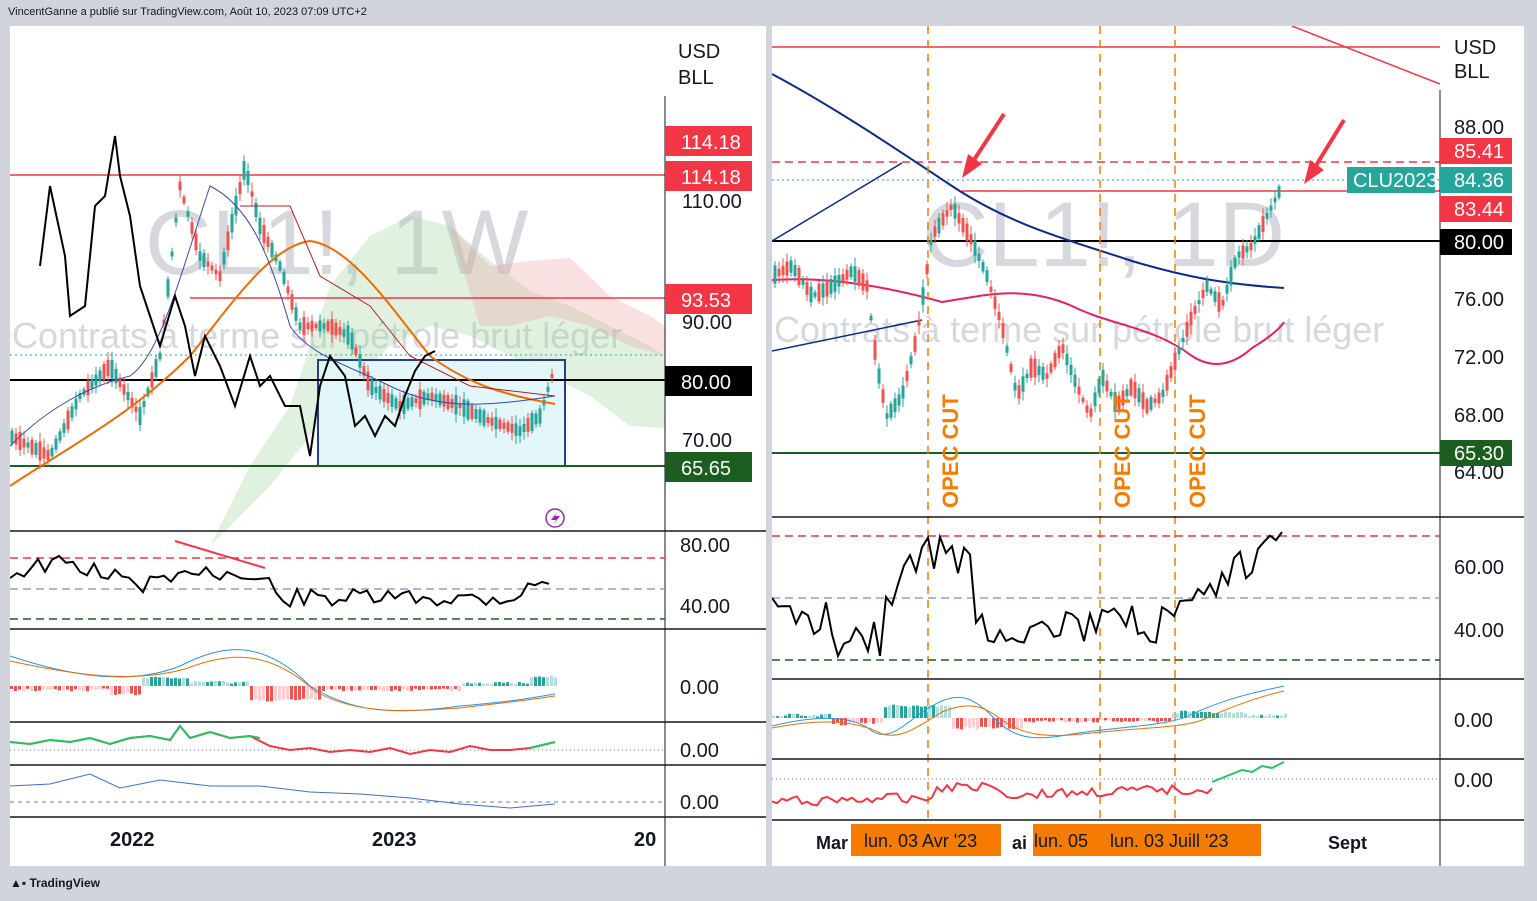 The width and height of the screenshot is (1537, 901). What do you see at coordinates (706, 301) in the screenshot?
I see `svg-text: 93.53` at bounding box center [706, 301].